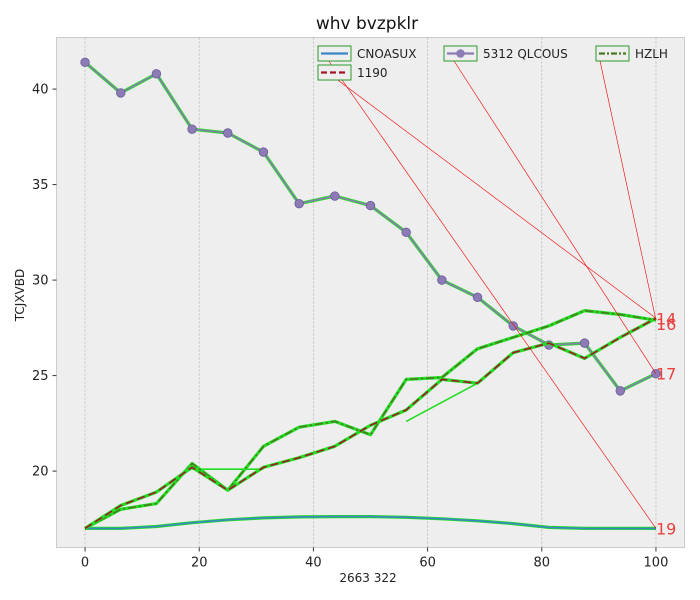 This screenshot has height=600, width=700. Describe the element at coordinates (525, 54) in the screenshot. I see `legend-label: 5312 QLCOUS` at that location.